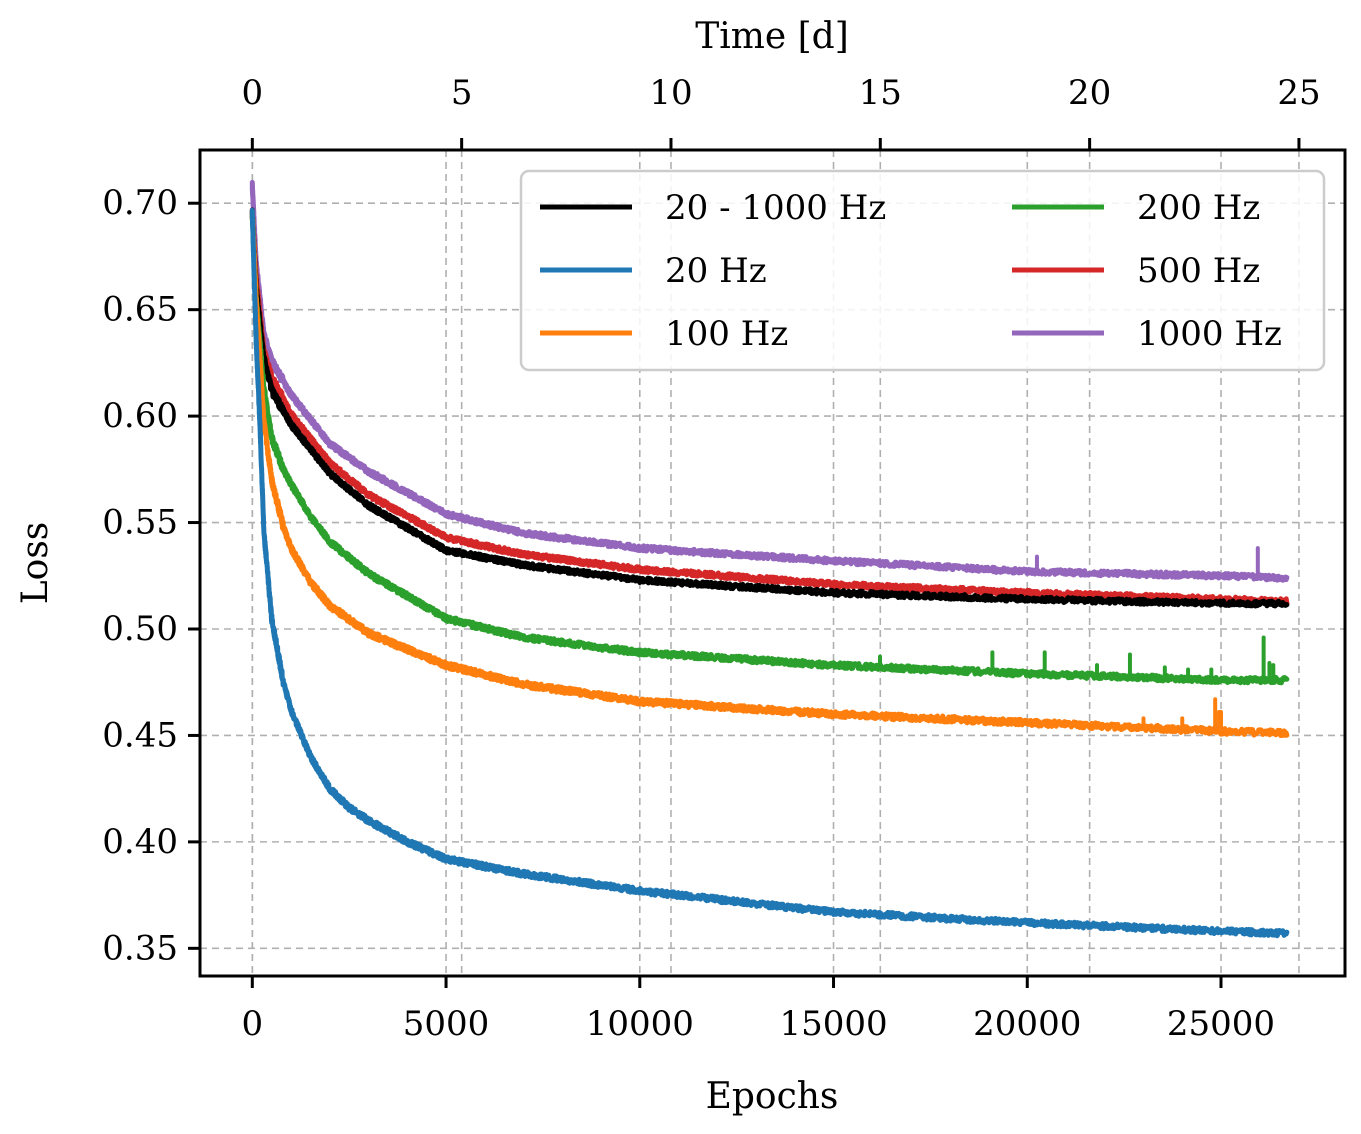 This screenshot has width=1361, height=1134. Describe the element at coordinates (640, 1024) in the screenshot. I see `x-tick-label: 10000` at that location.